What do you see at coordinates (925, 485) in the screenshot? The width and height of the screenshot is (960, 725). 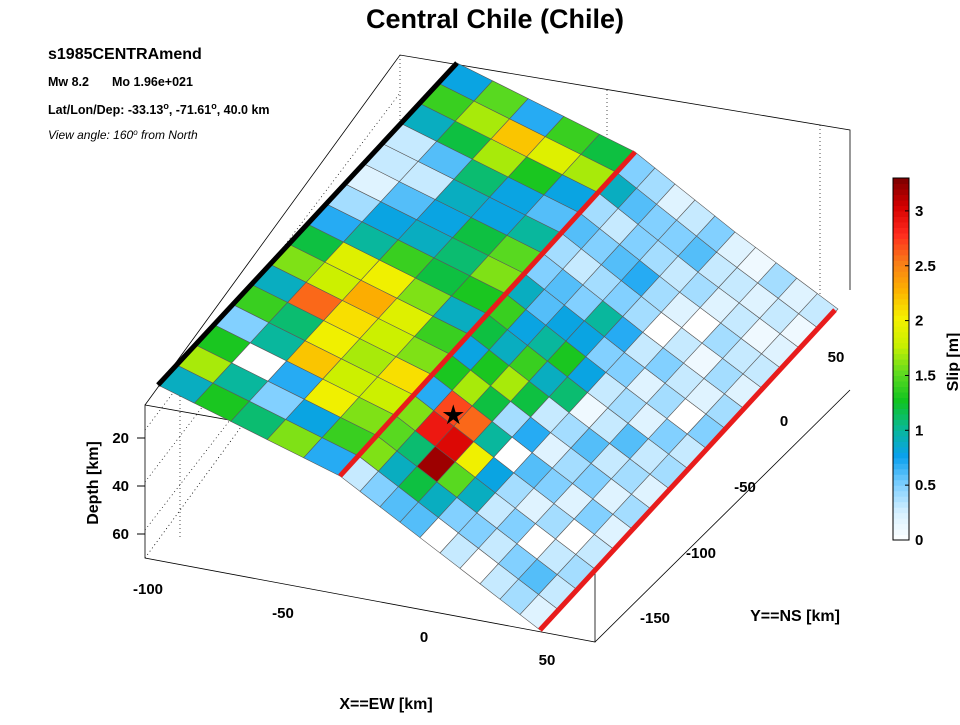 I see `colorbar-tick-label: 0.5` at bounding box center [925, 485].